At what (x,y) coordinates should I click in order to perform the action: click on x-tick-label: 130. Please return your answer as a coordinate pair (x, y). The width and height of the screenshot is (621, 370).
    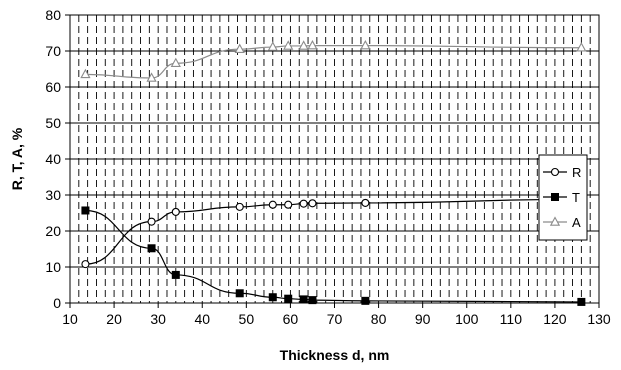
    Looking at the image, I should click on (599, 319).